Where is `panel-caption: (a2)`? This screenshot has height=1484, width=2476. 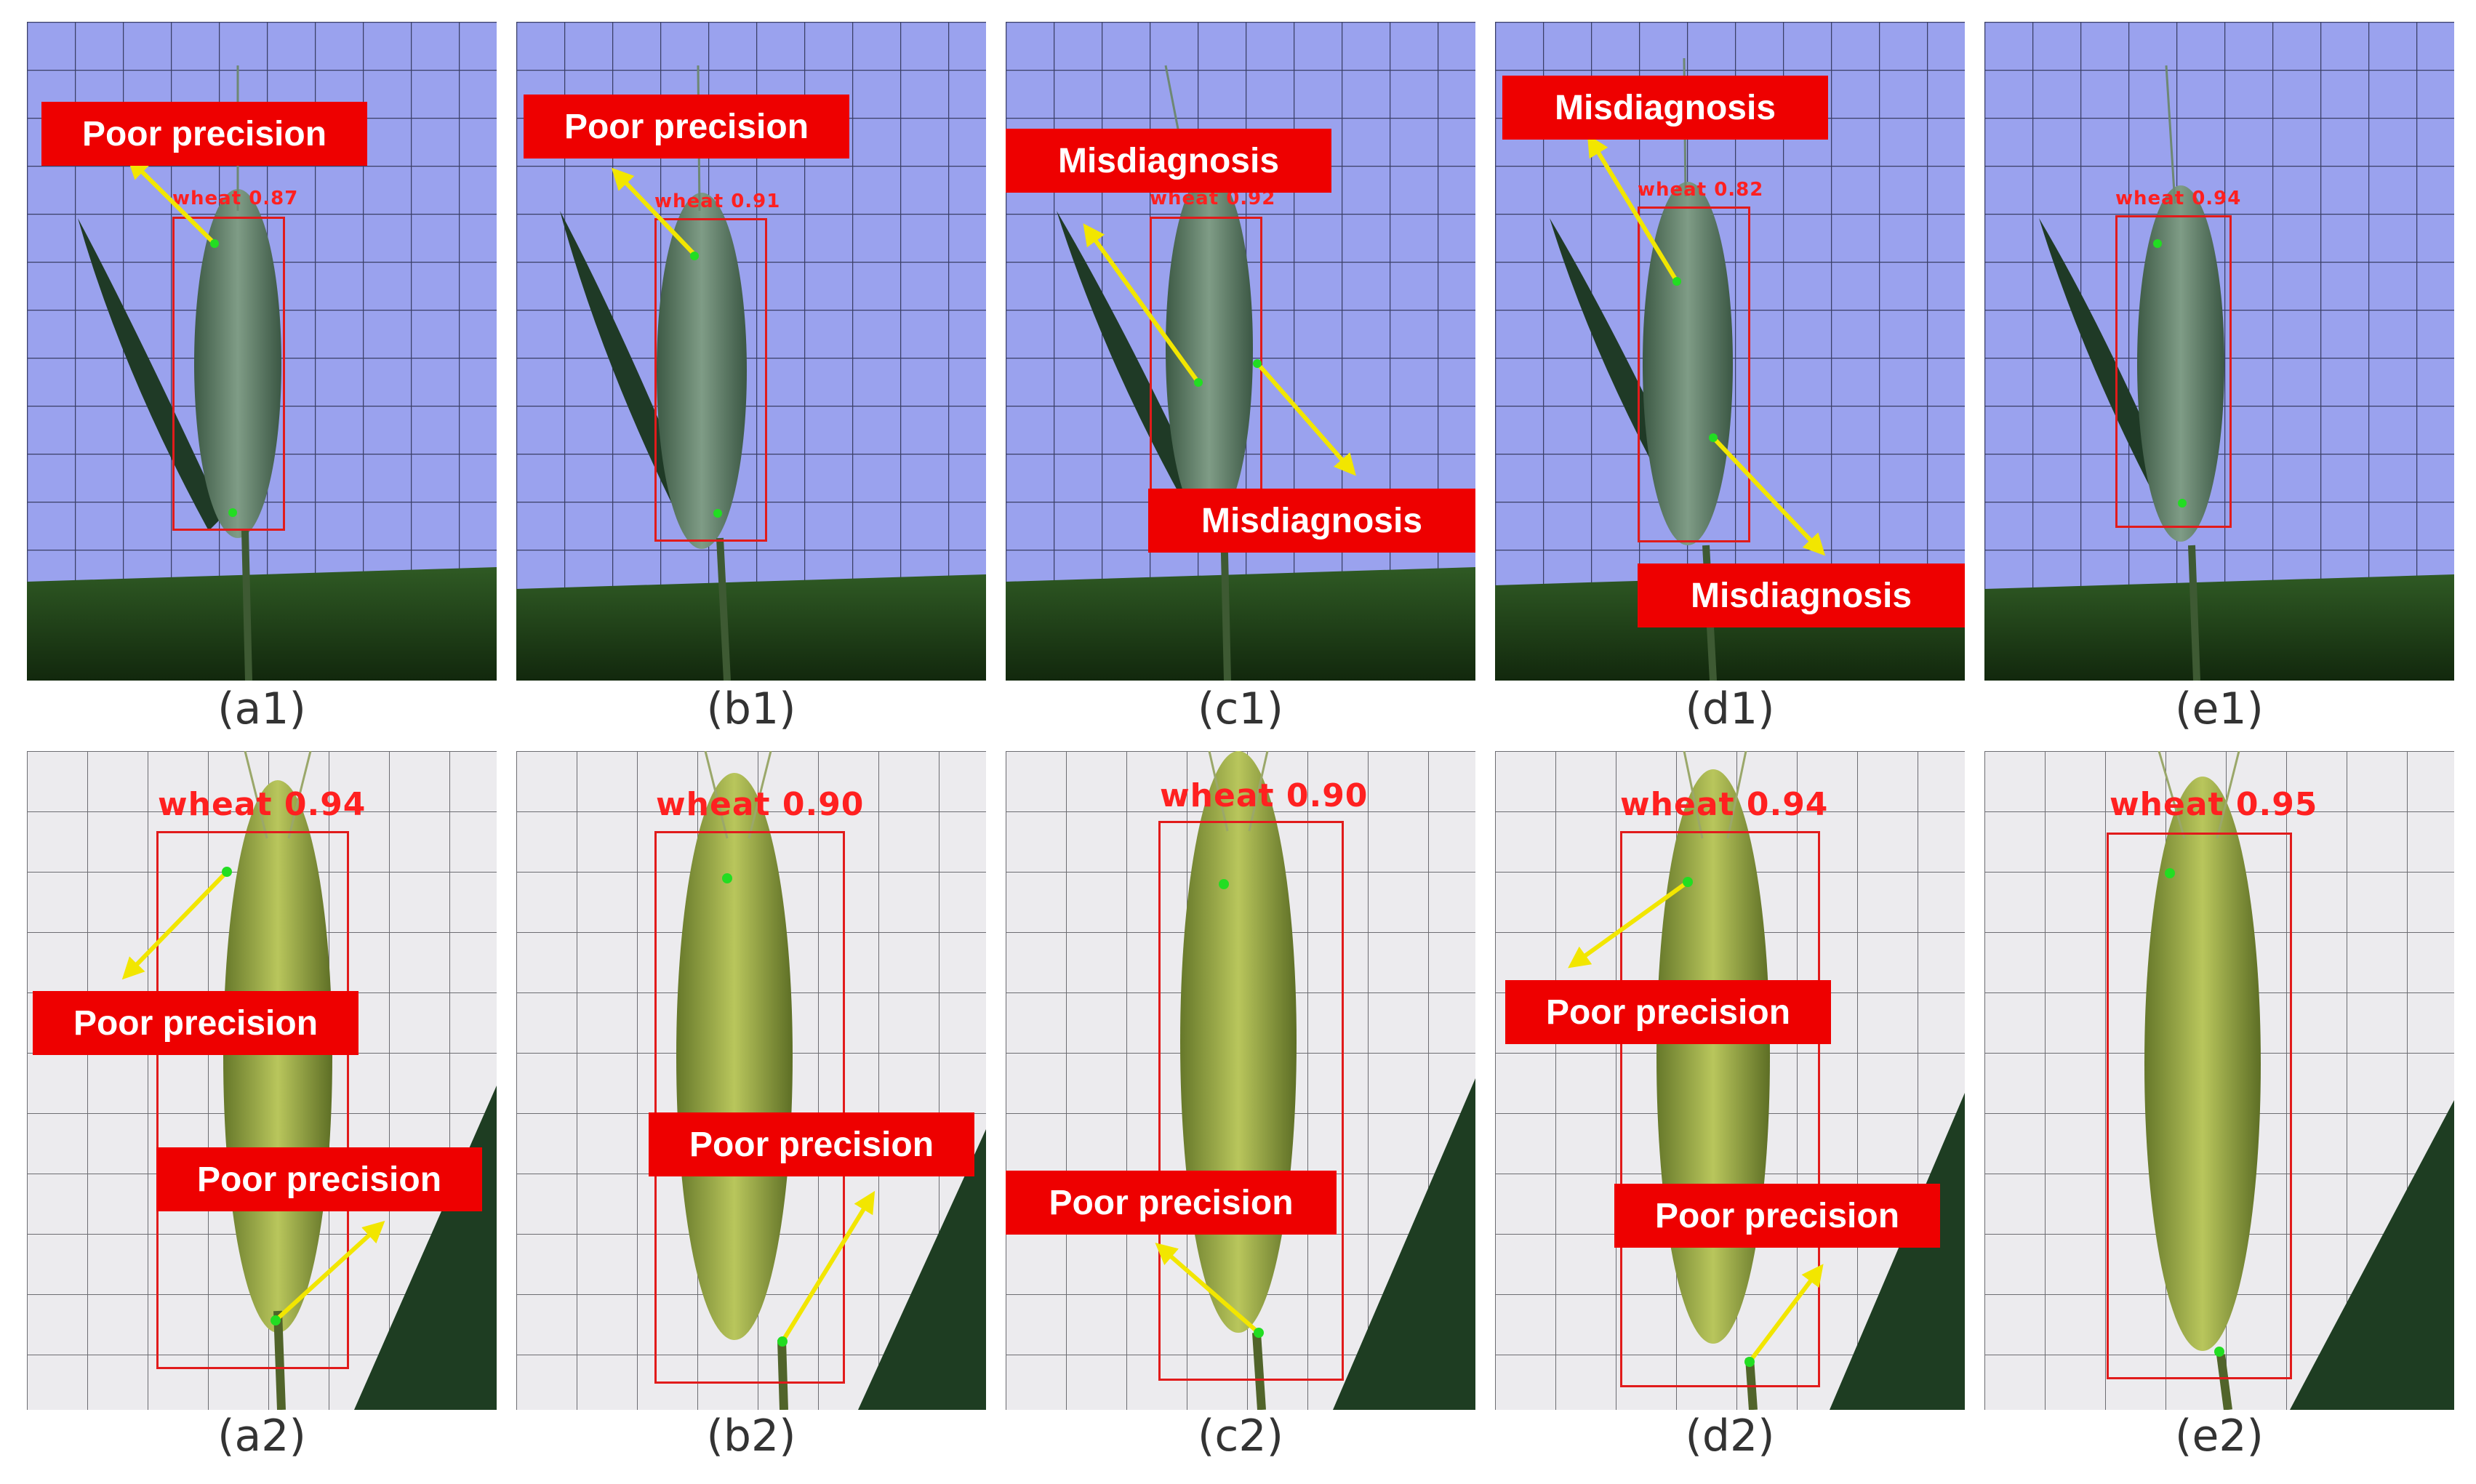
panel-caption: (a2) is located at coordinates (261, 1436).